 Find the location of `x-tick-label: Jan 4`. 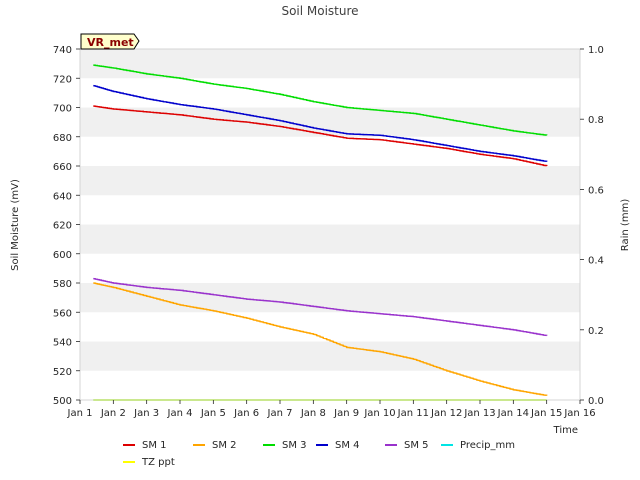

x-tick-label: Jan 4 is located at coordinates (180, 413).